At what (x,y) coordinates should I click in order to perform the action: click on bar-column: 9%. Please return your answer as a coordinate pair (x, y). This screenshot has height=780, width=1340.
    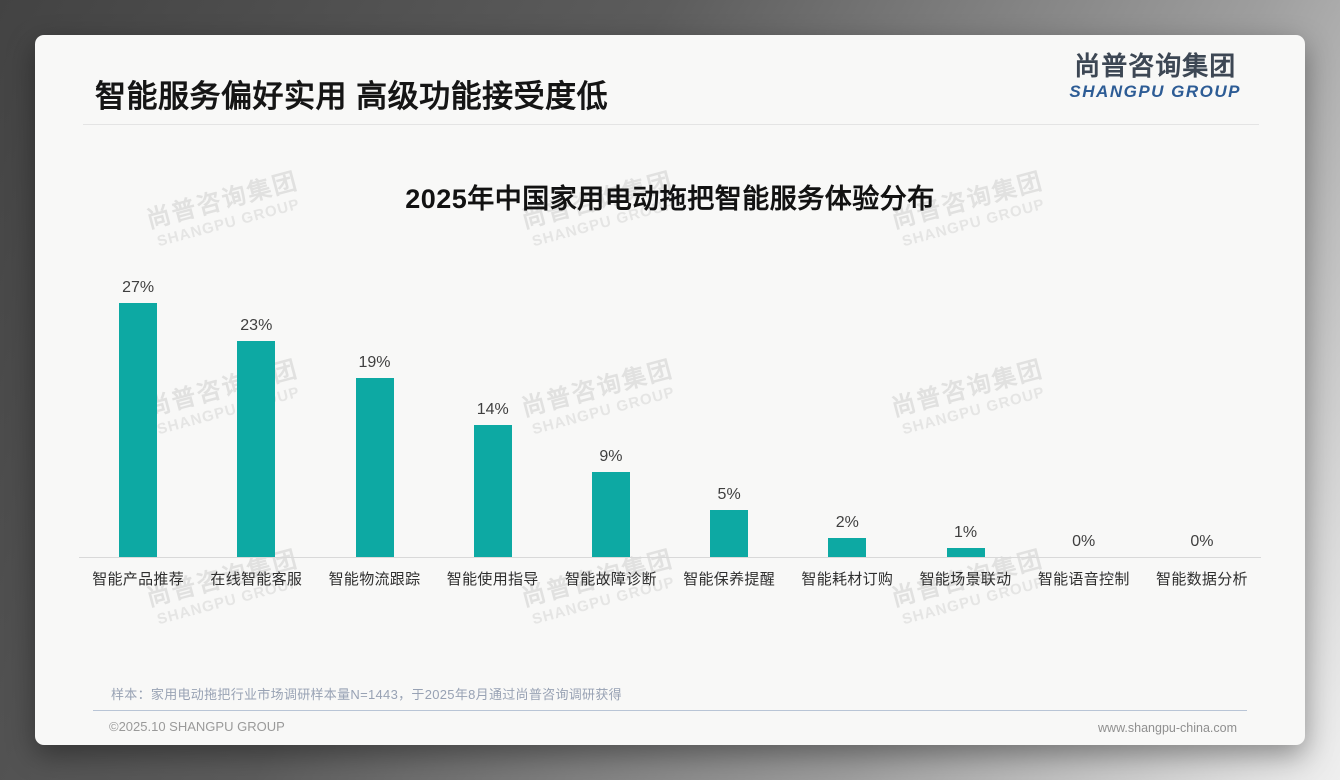
    Looking at the image, I should click on (611, 503).